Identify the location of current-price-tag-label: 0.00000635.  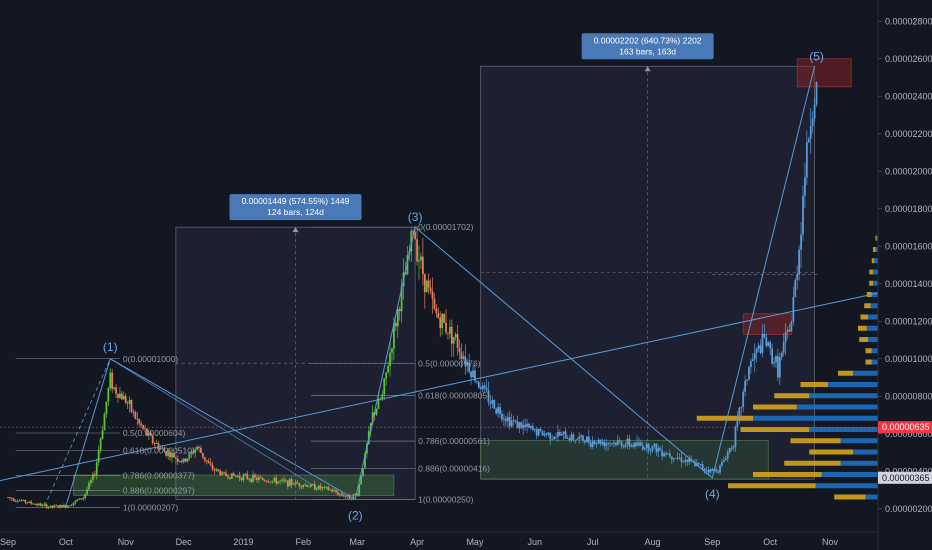
(906, 427).